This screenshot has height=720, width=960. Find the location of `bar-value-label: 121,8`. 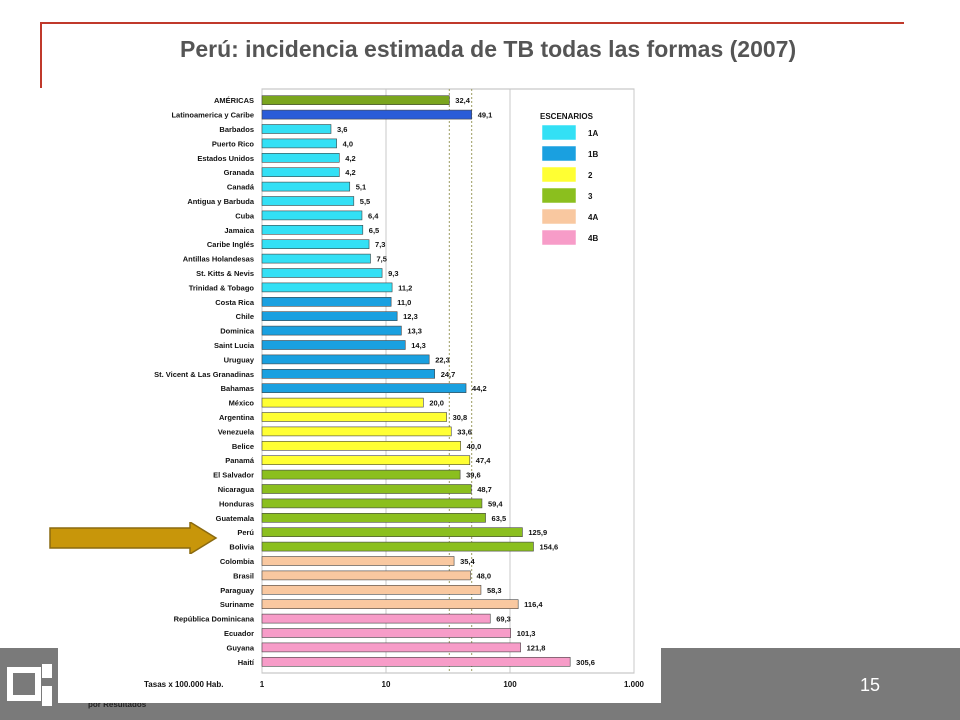

bar-value-label: 121,8 is located at coordinates (536, 647).